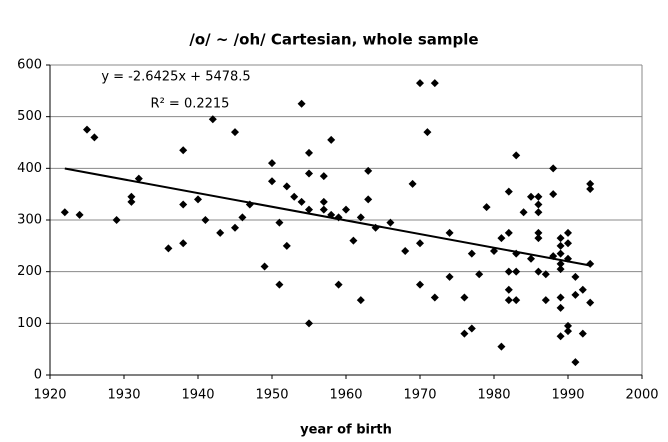  Describe the element at coordinates (346, 430) in the screenshot. I see `x-axis-label: year of birth` at that location.